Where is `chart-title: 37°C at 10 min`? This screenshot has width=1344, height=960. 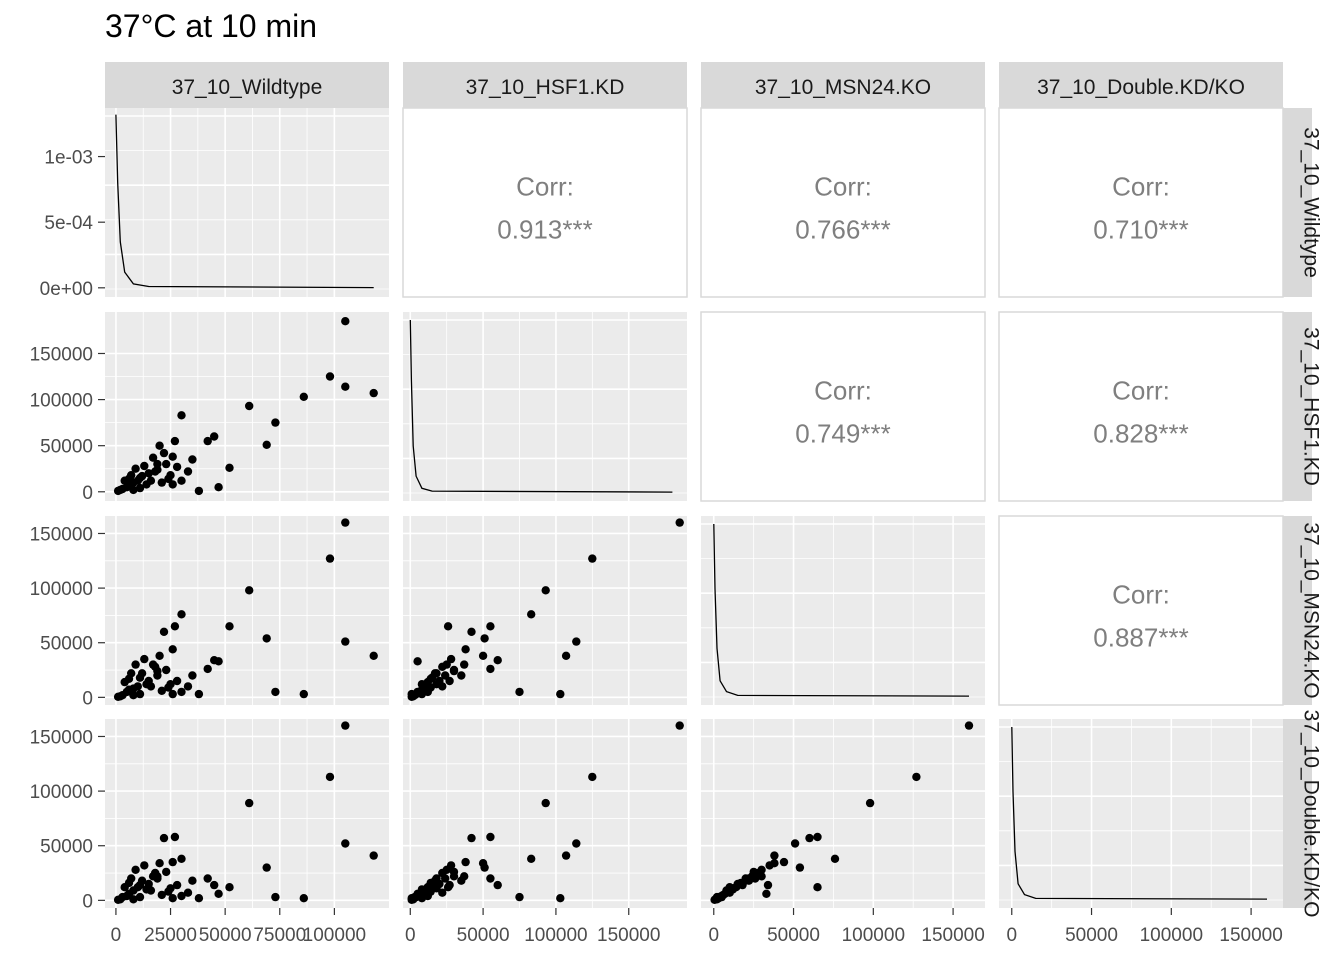
chart-title: 37°C at 10 min is located at coordinates (211, 26).